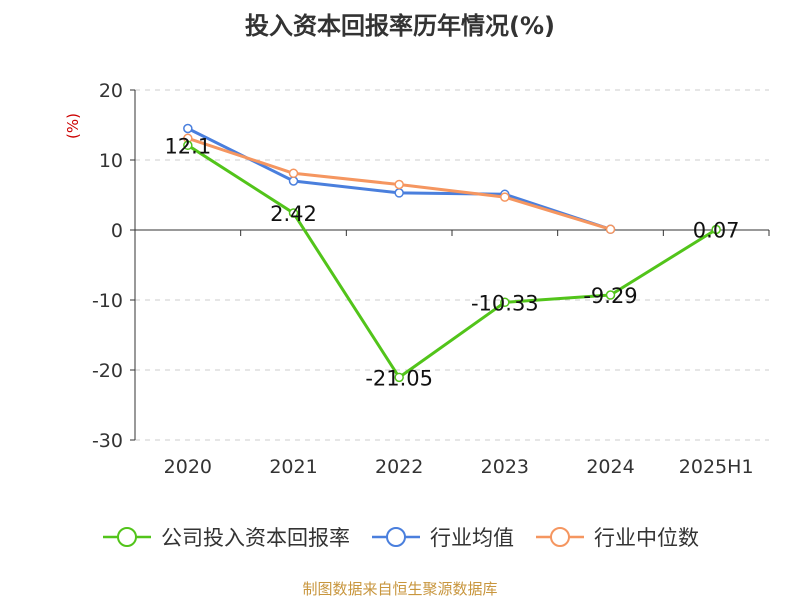  I want to click on legend: 公司投入资本回报率 行业均值 行业中位数, so click(400, 537).